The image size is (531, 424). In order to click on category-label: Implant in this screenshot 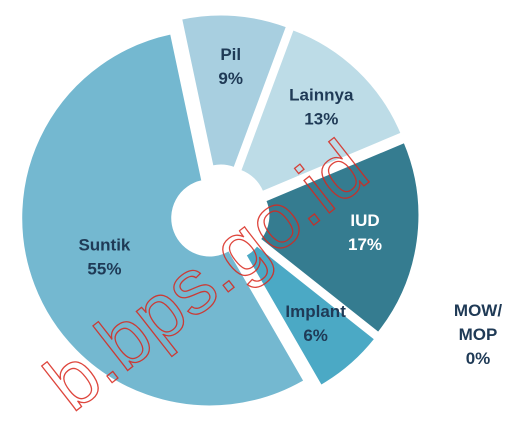, I will do `click(315, 311)`.